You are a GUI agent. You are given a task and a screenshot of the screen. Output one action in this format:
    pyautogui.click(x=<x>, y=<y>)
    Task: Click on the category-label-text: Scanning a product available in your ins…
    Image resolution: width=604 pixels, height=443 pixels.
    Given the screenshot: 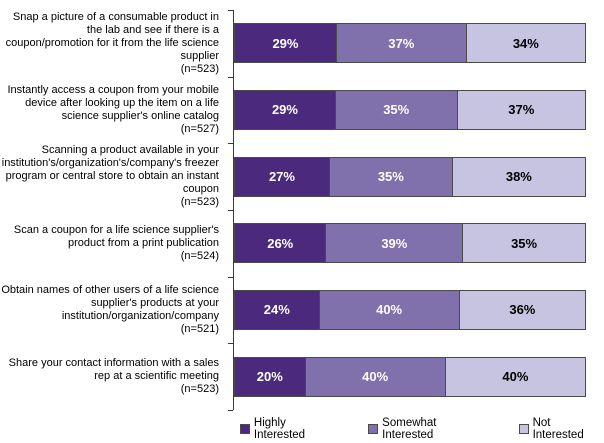 What is the action you would take?
    pyautogui.click(x=110, y=170)
    